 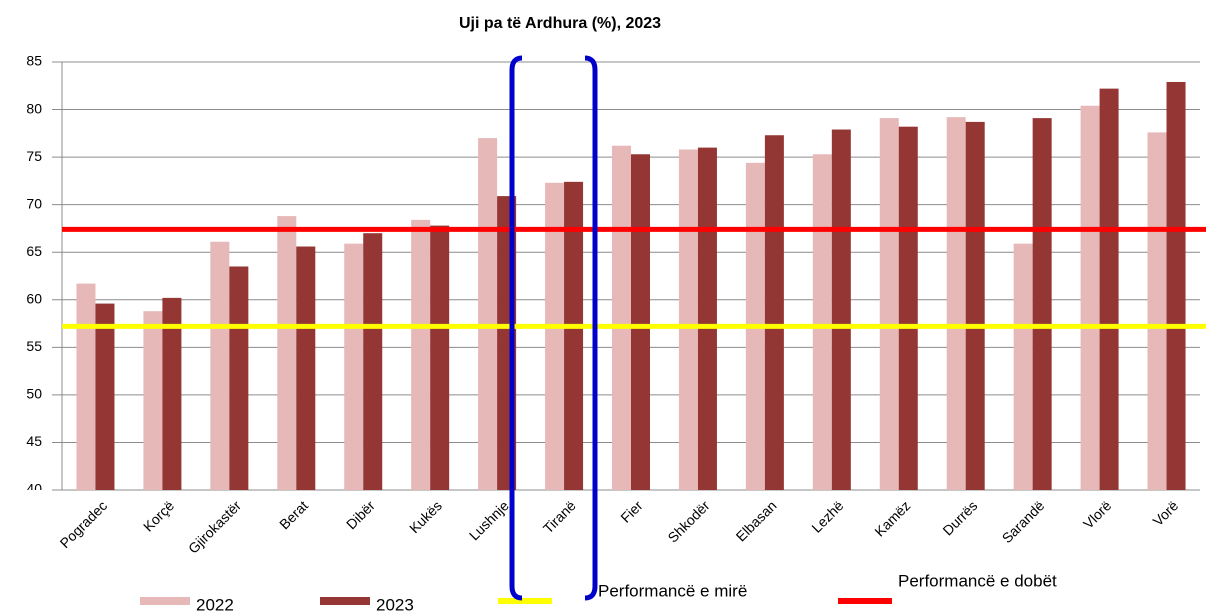 I want to click on x-tick-label: Lushnje, so click(x=489, y=520).